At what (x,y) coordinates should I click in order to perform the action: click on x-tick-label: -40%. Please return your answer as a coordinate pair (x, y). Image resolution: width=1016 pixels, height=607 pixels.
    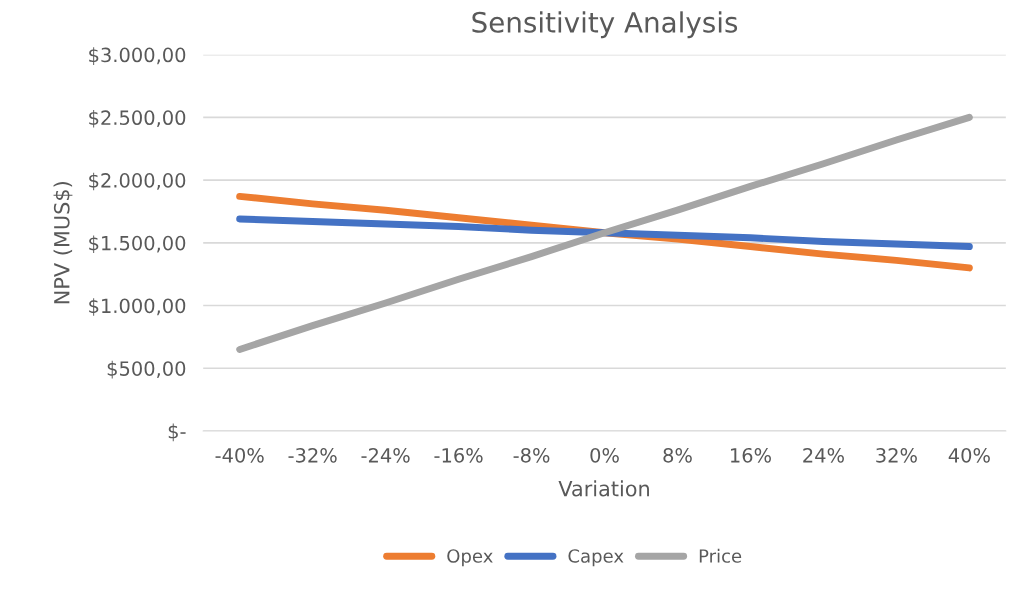
    Looking at the image, I should click on (239, 455).